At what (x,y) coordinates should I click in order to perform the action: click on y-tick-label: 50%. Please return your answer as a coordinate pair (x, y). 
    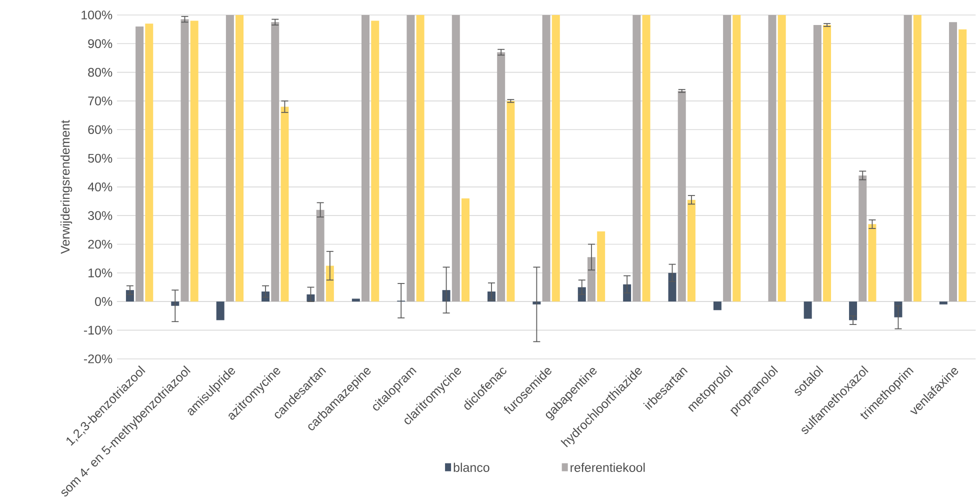
    Looking at the image, I should click on (100, 158).